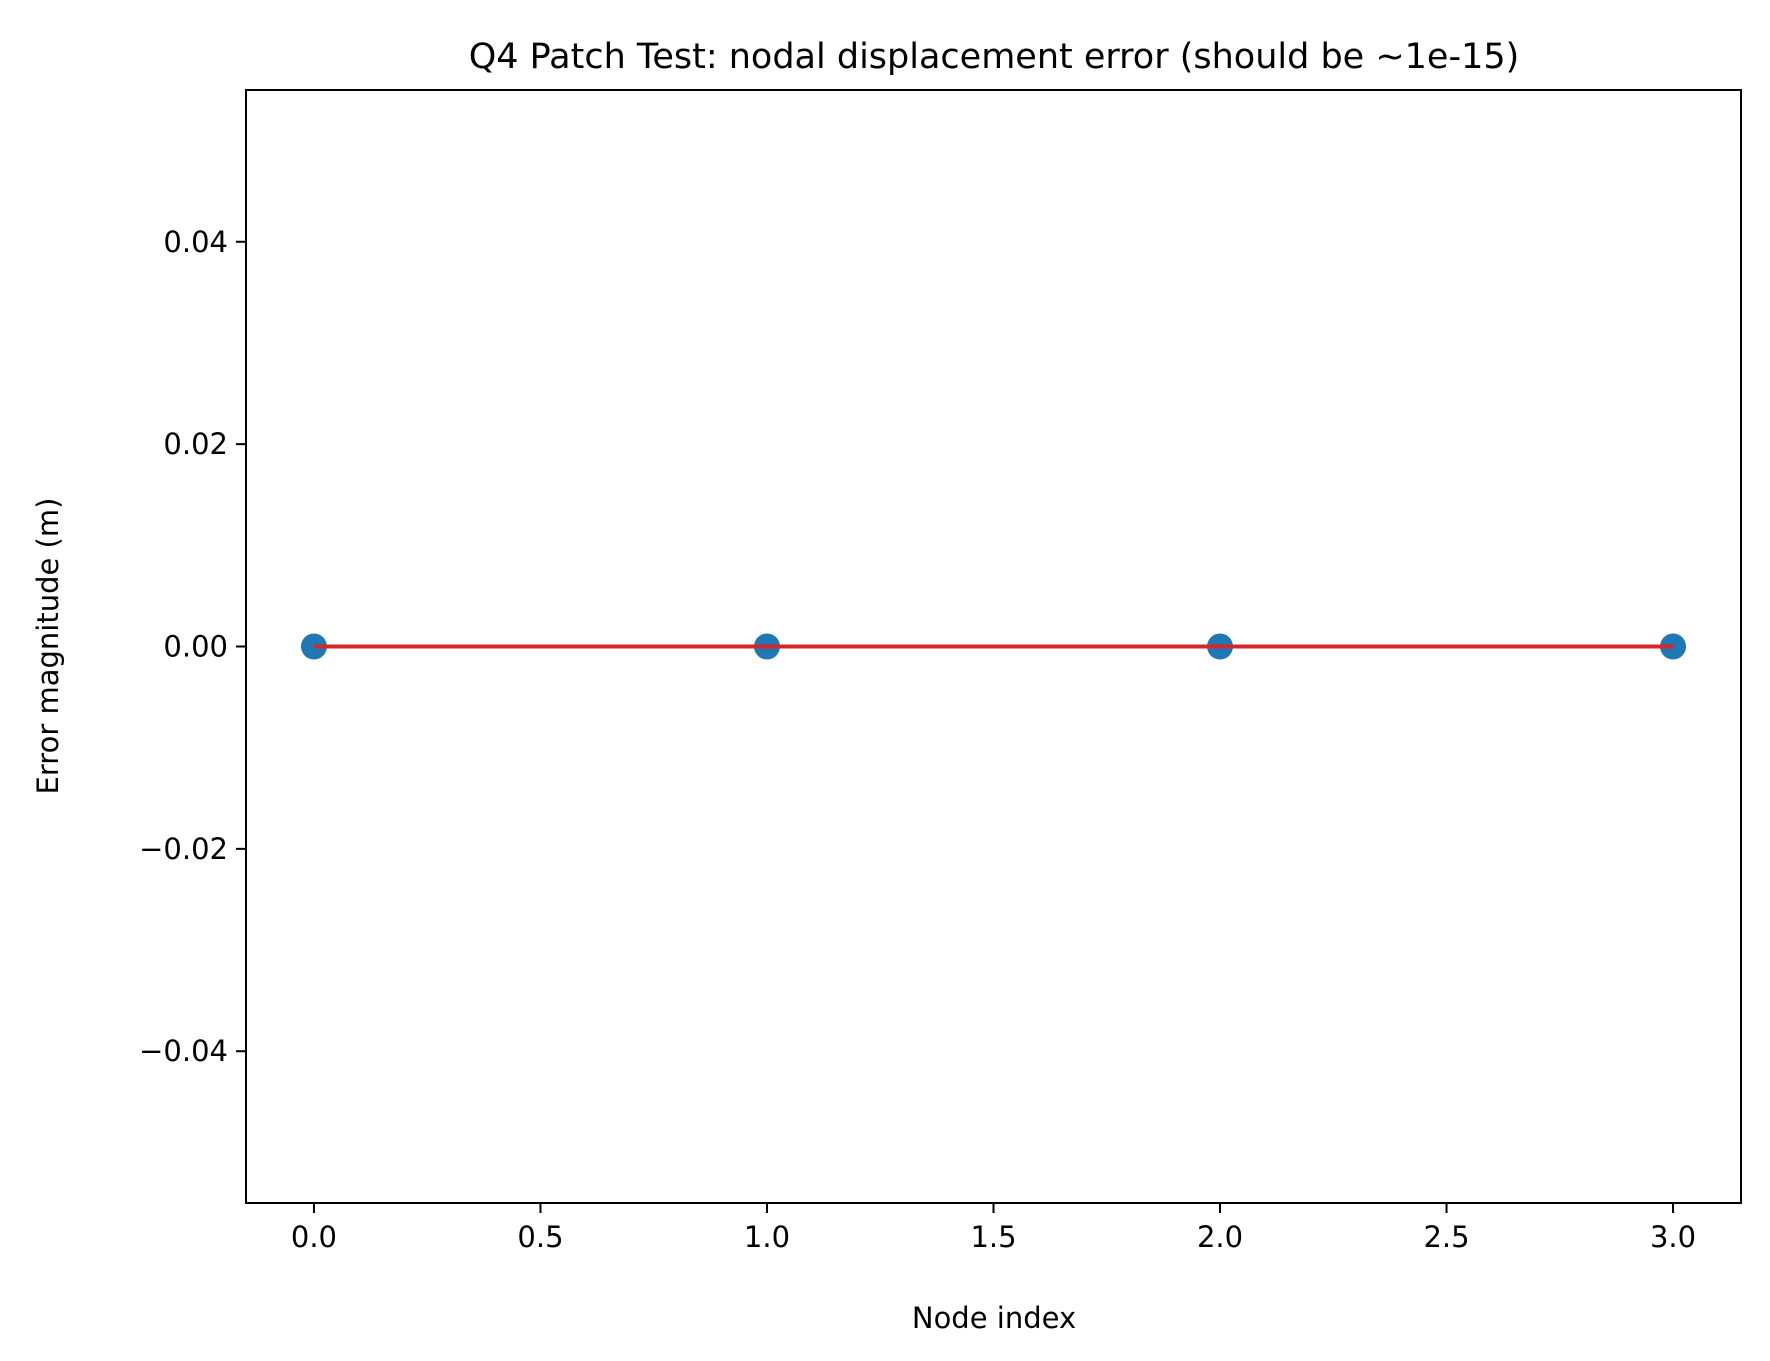  What do you see at coordinates (1220, 1237) in the screenshot?
I see `x-tick-label: 2.0` at bounding box center [1220, 1237].